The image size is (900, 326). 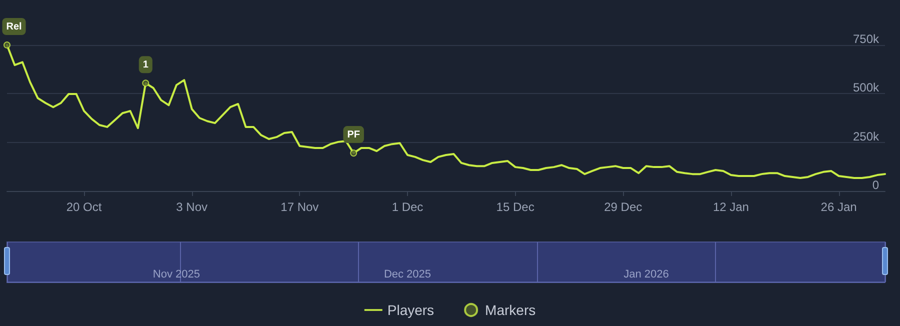 I want to click on x-tick-label: 29 Dec, so click(x=623, y=207).